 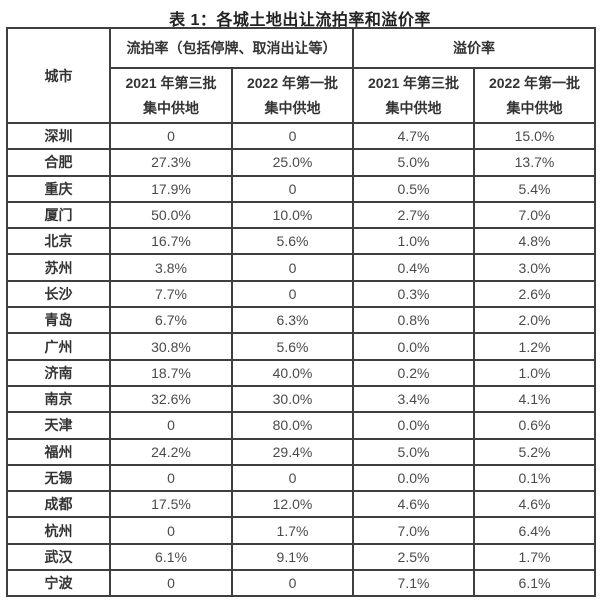 What do you see at coordinates (231, 48) in the screenshot?
I see `group-header-failure-rate: 流拍率（包括停牌、取消出让等）` at bounding box center [231, 48].